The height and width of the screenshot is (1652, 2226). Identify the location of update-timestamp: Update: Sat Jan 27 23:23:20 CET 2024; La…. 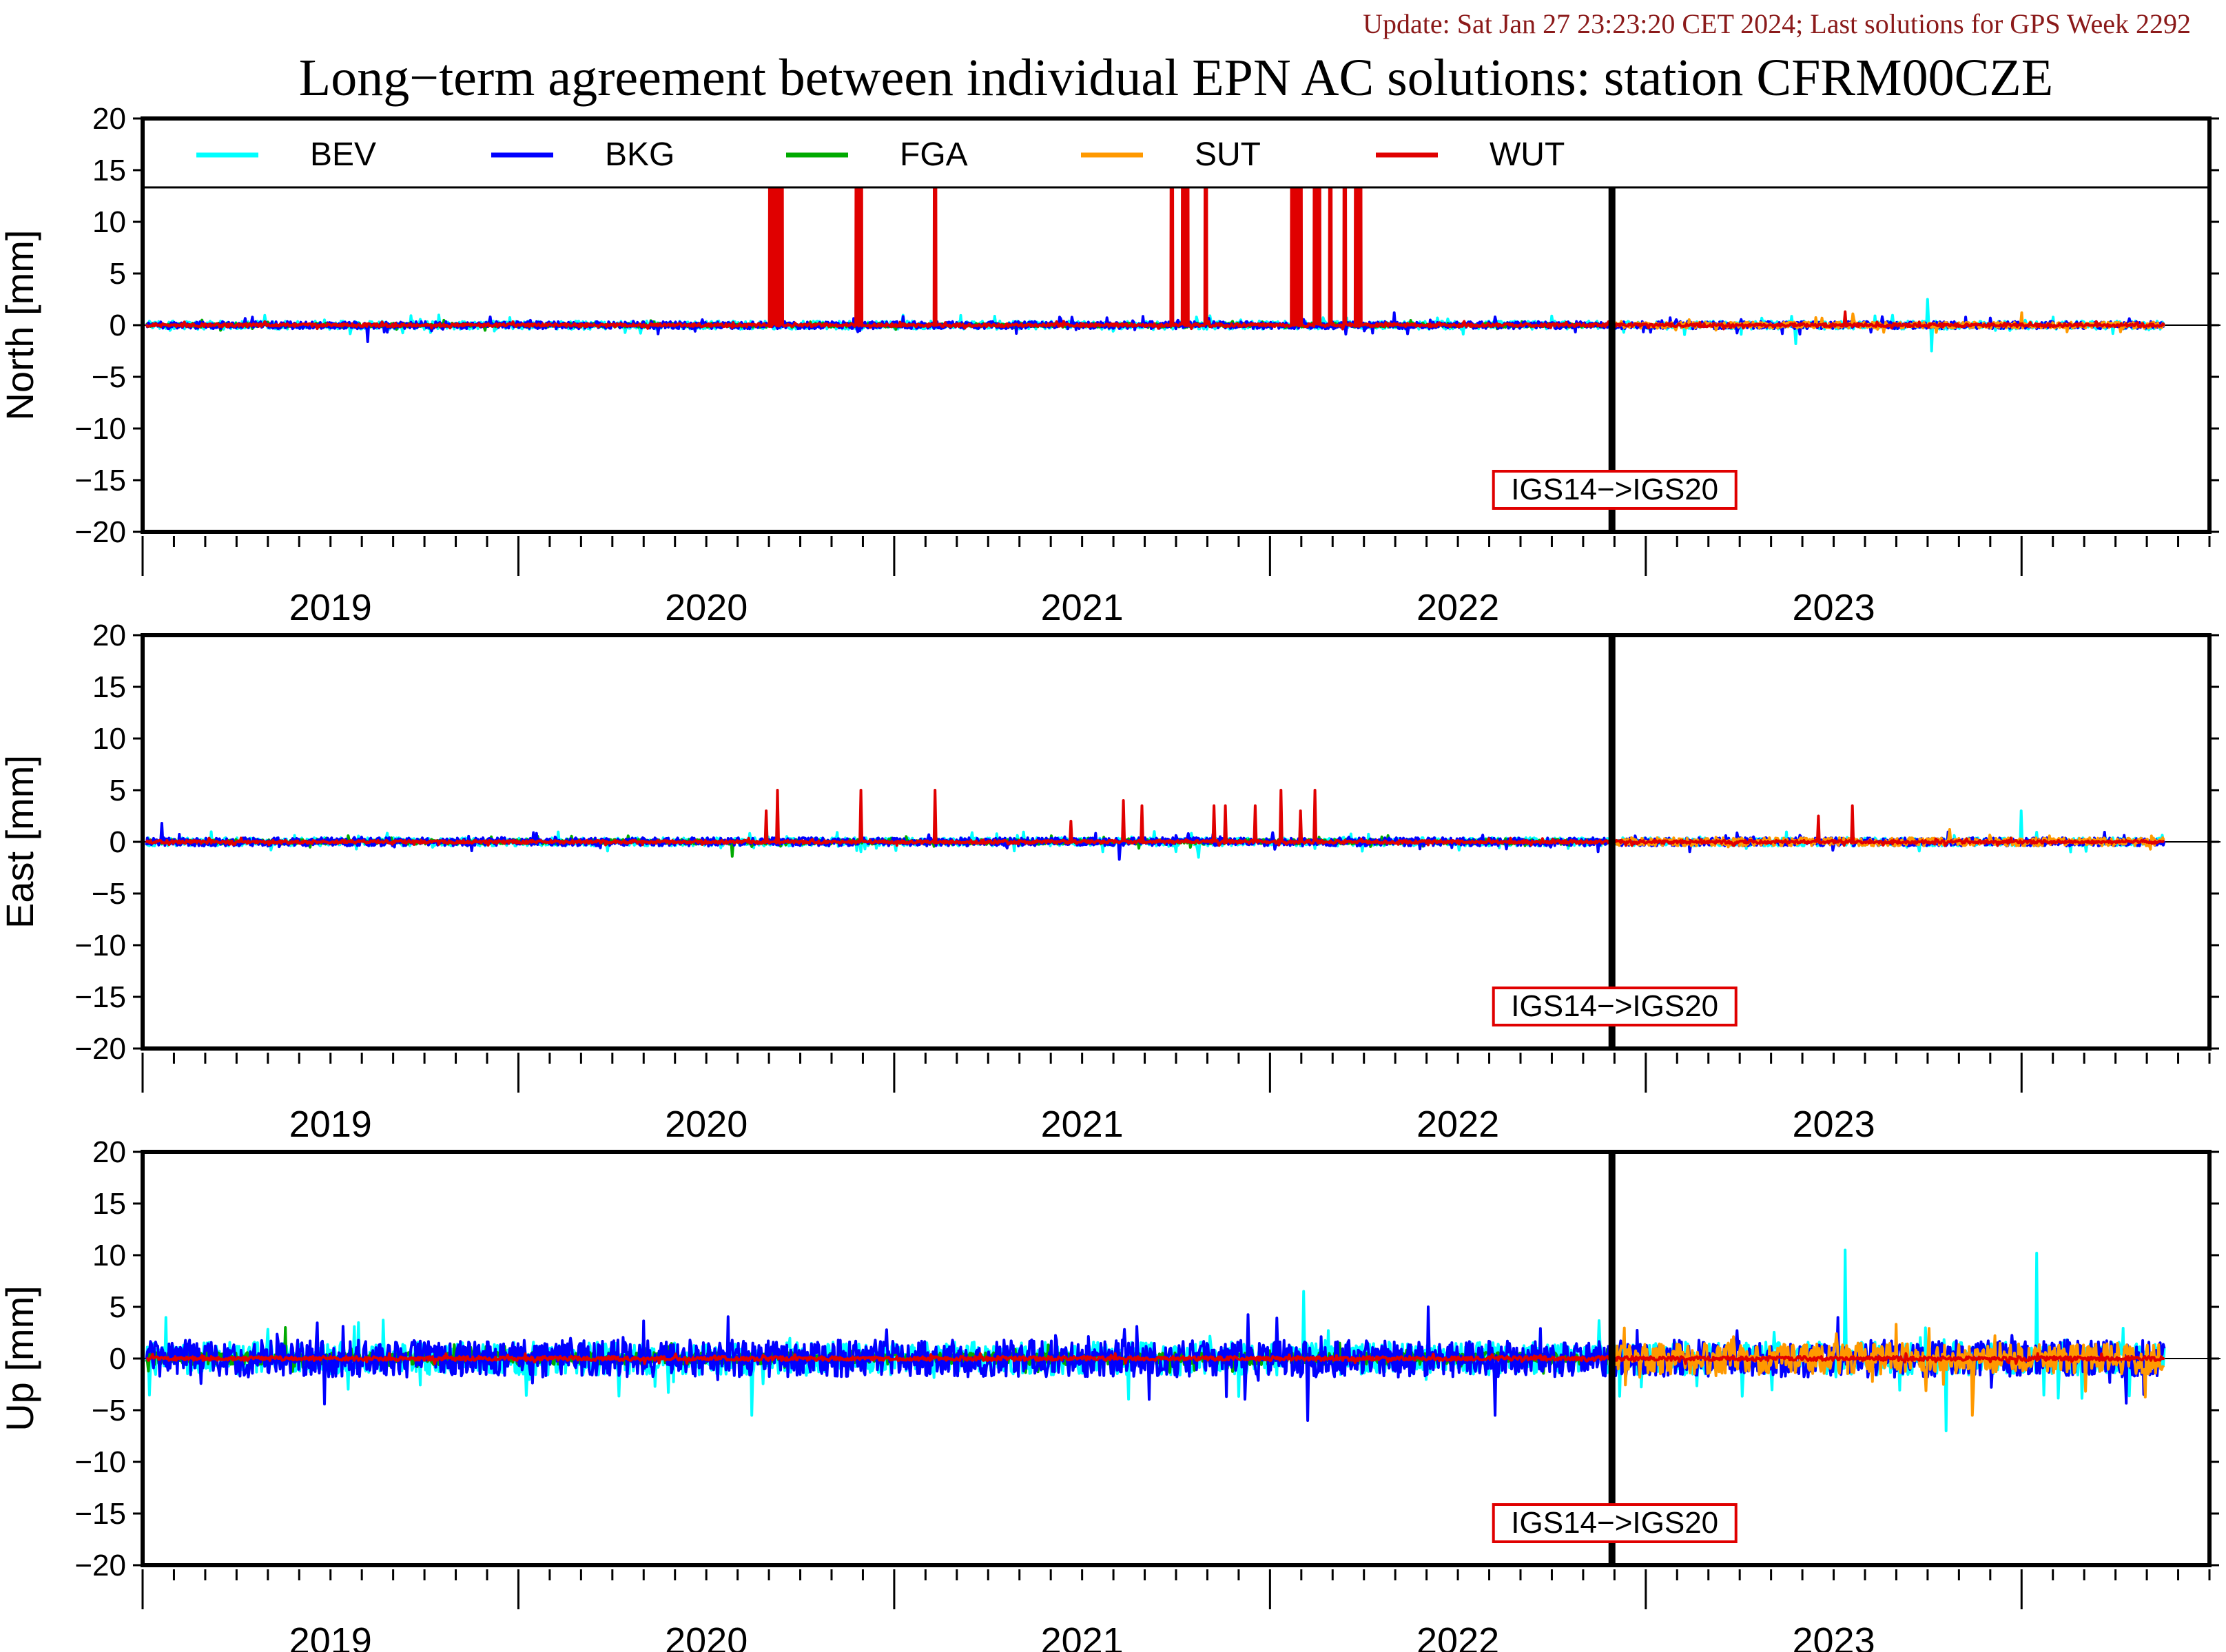
(1777, 23).